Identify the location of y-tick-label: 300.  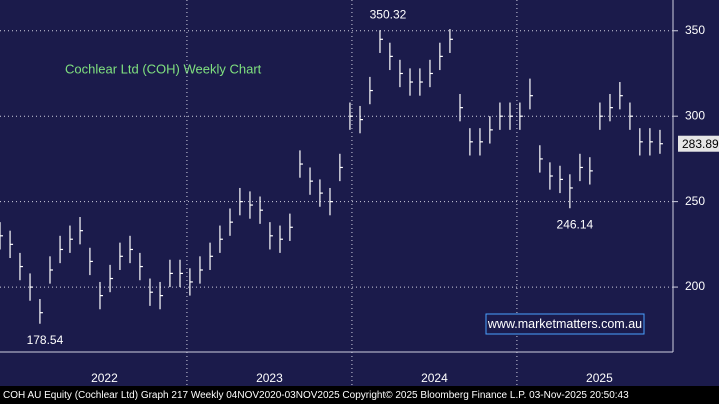
(695, 115).